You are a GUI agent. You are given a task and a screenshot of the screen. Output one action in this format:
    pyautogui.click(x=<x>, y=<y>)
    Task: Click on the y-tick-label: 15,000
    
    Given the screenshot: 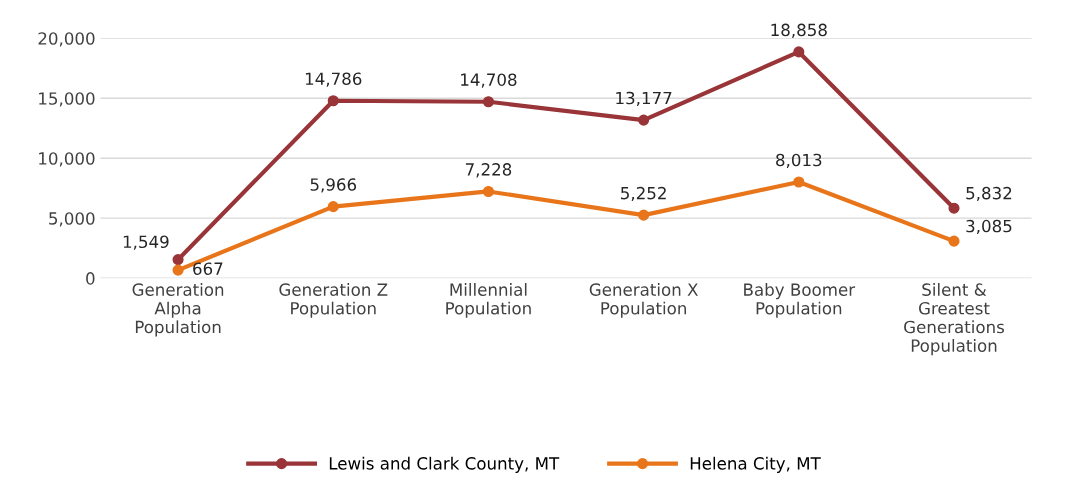 What is the action you would take?
    pyautogui.click(x=67, y=99)
    